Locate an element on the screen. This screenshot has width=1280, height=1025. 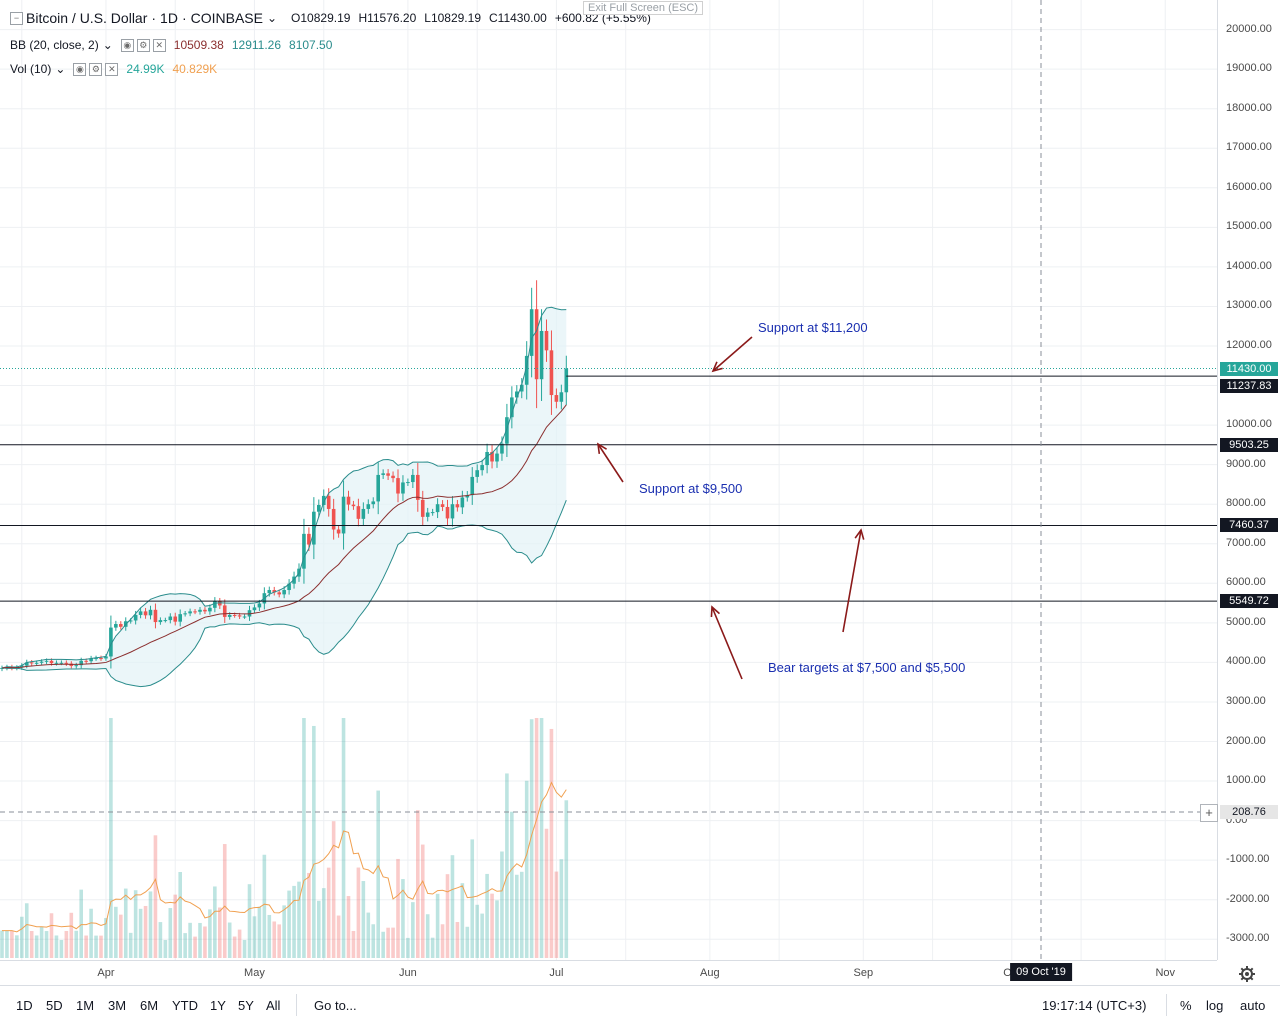
timeframe-button-1m: 1M is located at coordinates (85, 1005).